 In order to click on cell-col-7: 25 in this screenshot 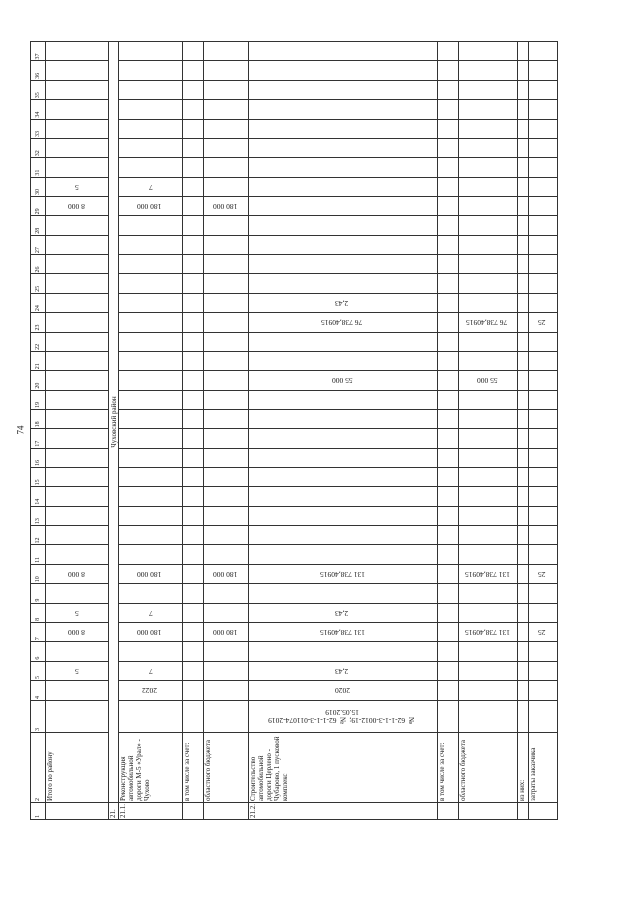, I will do `click(543, 632)`.